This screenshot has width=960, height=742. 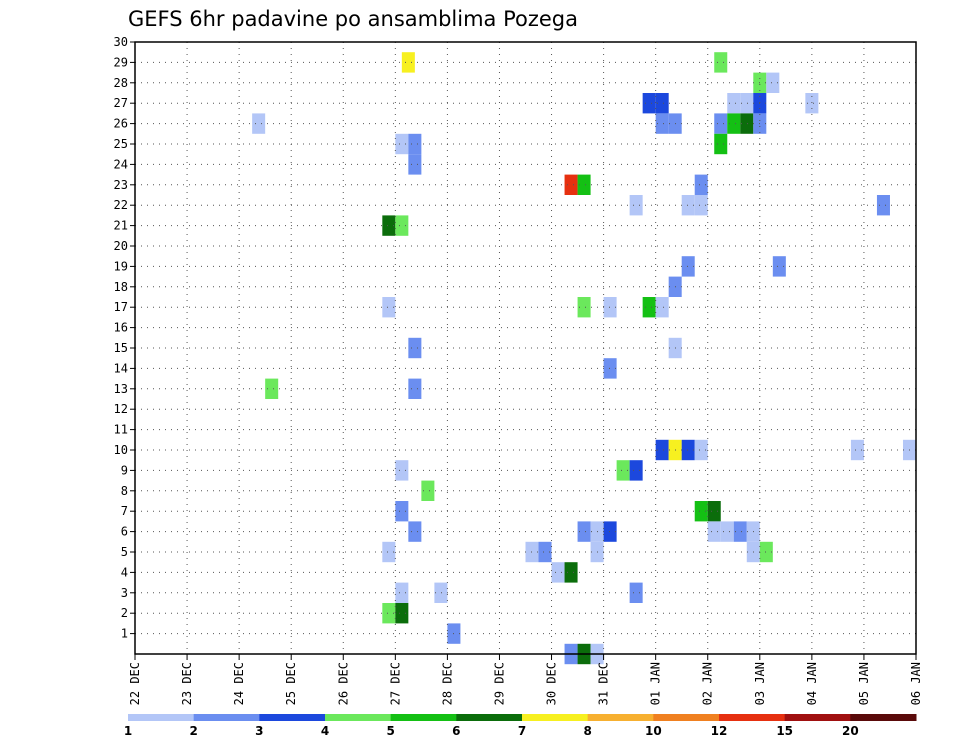 I want to click on y-tick-label: 14, so click(x=121, y=368).